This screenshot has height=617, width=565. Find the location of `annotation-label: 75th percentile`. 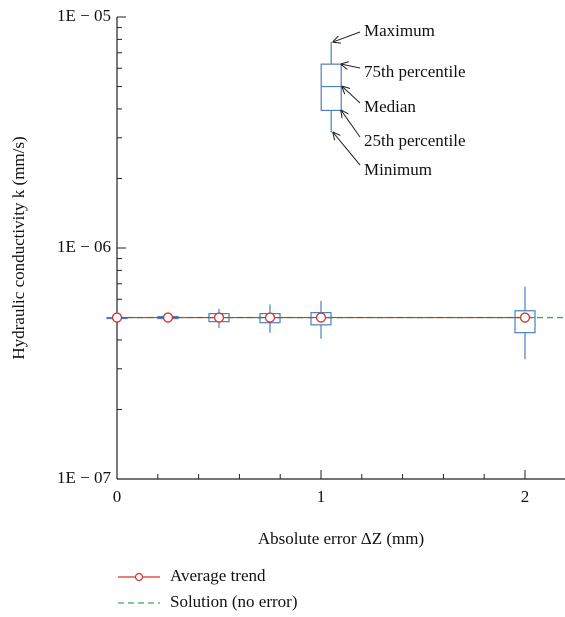

annotation-label: 75th percentile is located at coordinates (415, 71).